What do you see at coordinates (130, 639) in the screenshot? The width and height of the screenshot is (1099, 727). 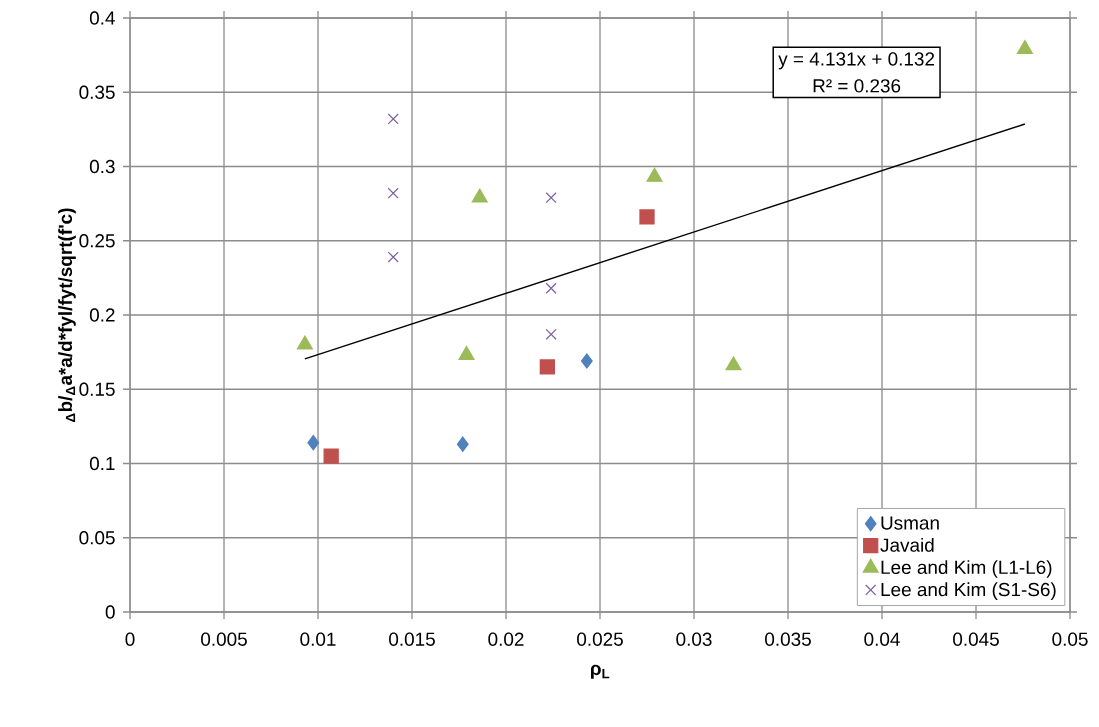 I see `x-tick-label: 0` at bounding box center [130, 639].